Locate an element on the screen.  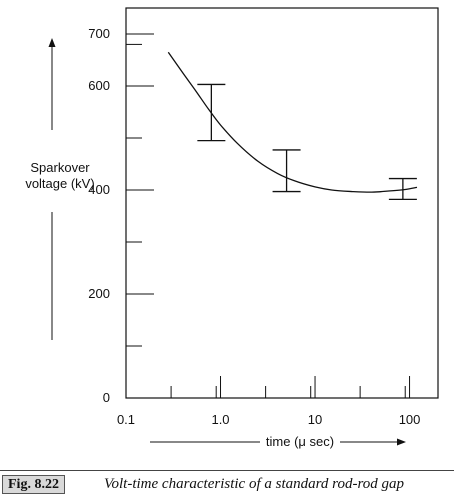
ylabel-line2: voltage (kV) is located at coordinates (59, 183).